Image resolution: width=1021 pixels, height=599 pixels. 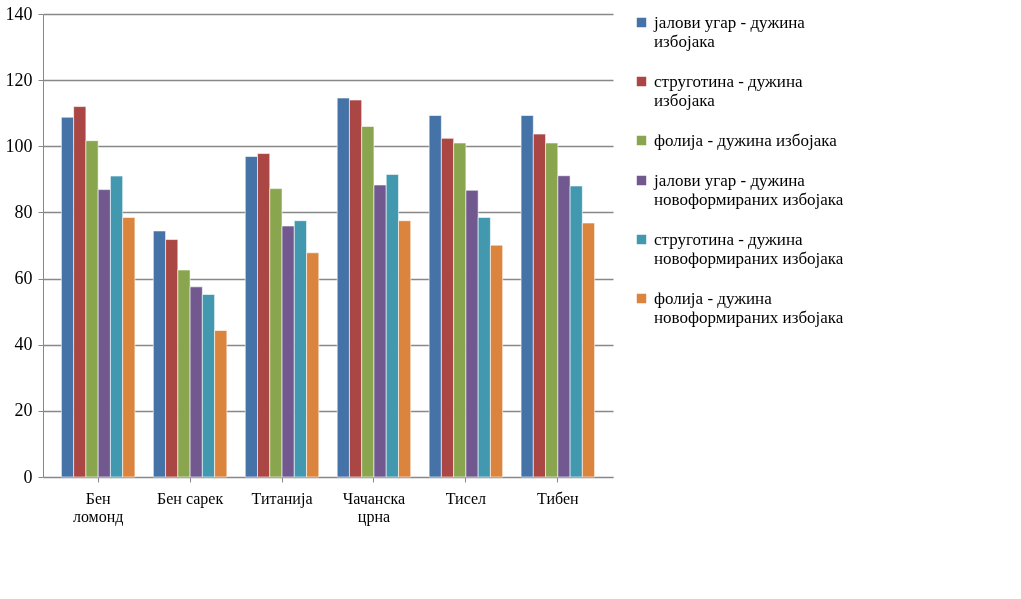 I want to click on legend-label: струготина - дужина избојака, so click(x=728, y=90).